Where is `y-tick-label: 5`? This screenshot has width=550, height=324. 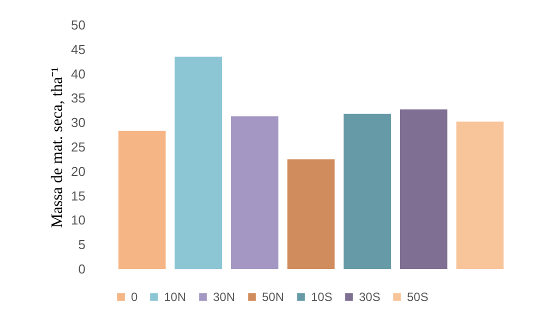
y-tick-label: 5 is located at coordinates (82, 244).